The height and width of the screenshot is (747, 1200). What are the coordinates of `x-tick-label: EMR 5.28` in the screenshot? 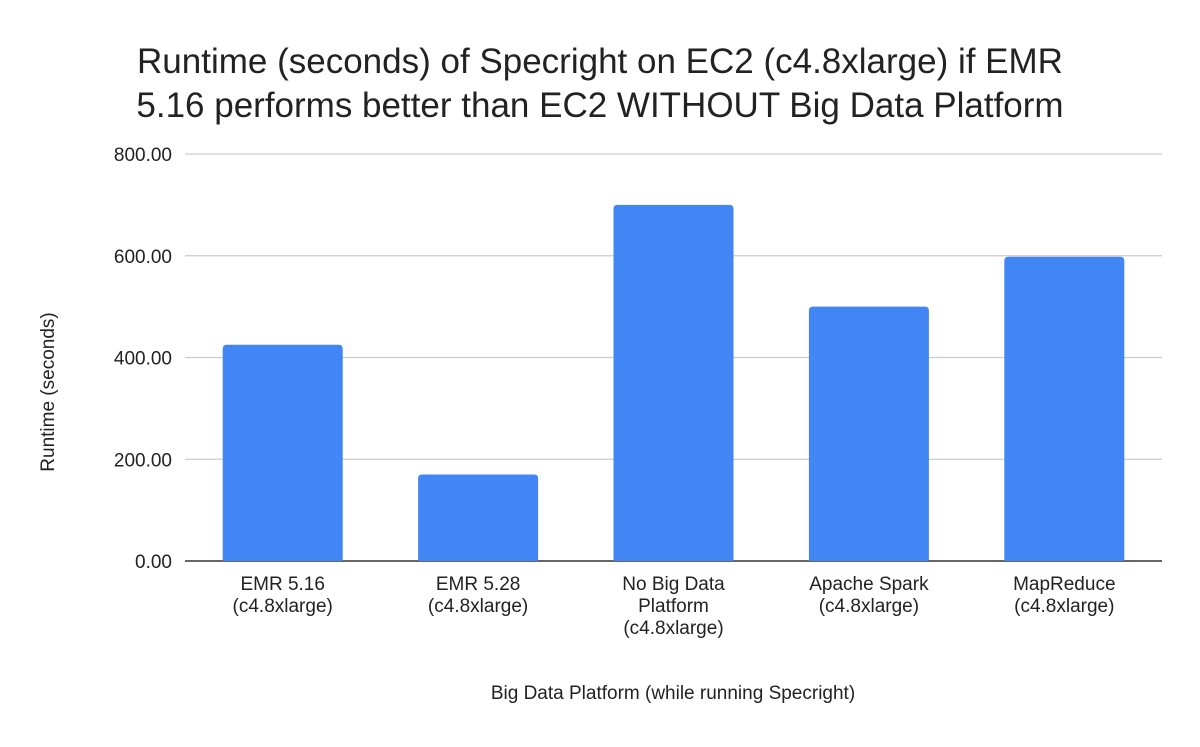 It's located at (478, 584).